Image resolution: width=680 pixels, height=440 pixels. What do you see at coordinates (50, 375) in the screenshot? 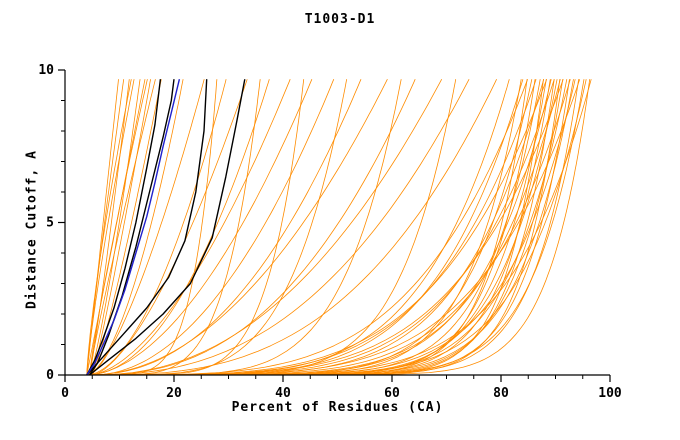
I see `y-tick-label: 0` at bounding box center [50, 375].